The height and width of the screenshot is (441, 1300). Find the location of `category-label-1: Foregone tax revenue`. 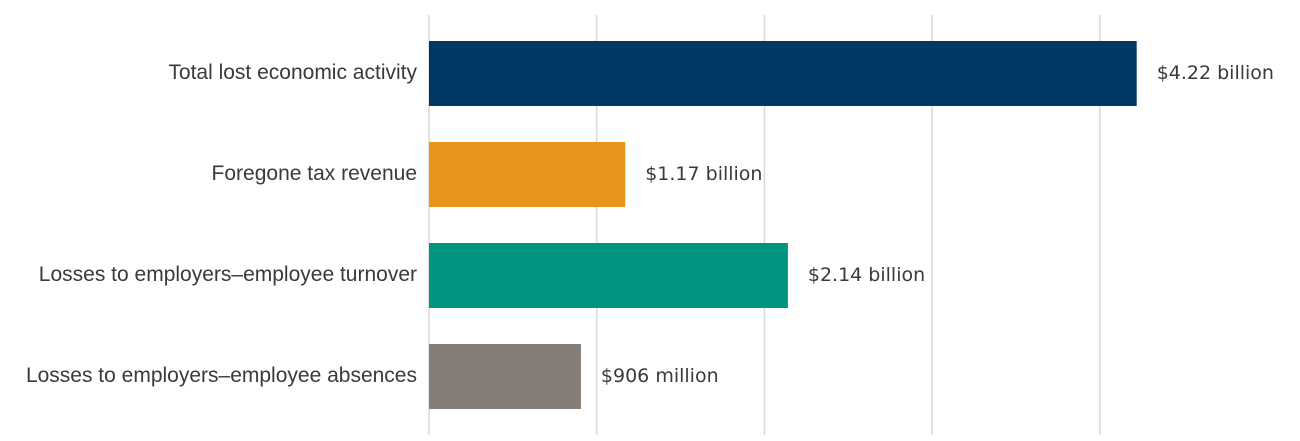

category-label-1: Foregone tax revenue is located at coordinates (314, 173).